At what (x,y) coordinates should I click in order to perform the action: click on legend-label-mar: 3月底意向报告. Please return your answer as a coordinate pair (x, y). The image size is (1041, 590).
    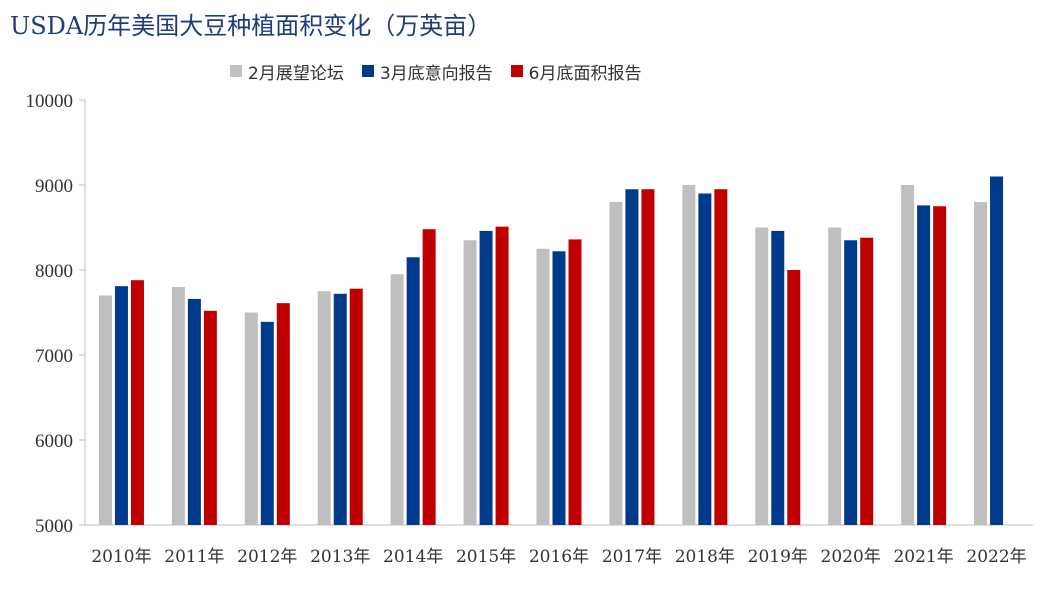
    Looking at the image, I should click on (436, 73).